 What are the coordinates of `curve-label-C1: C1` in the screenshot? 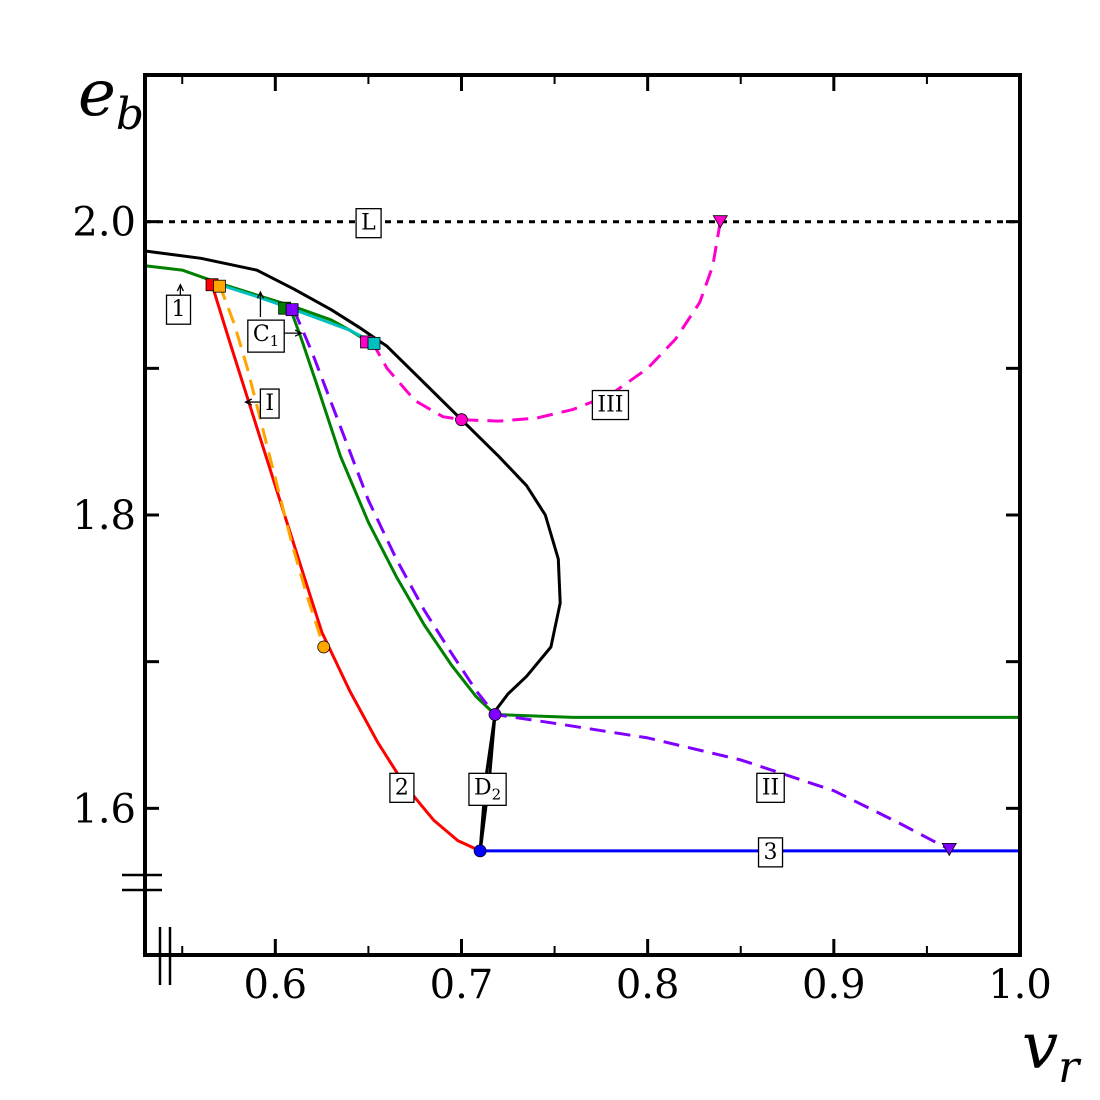 It's located at (266, 336).